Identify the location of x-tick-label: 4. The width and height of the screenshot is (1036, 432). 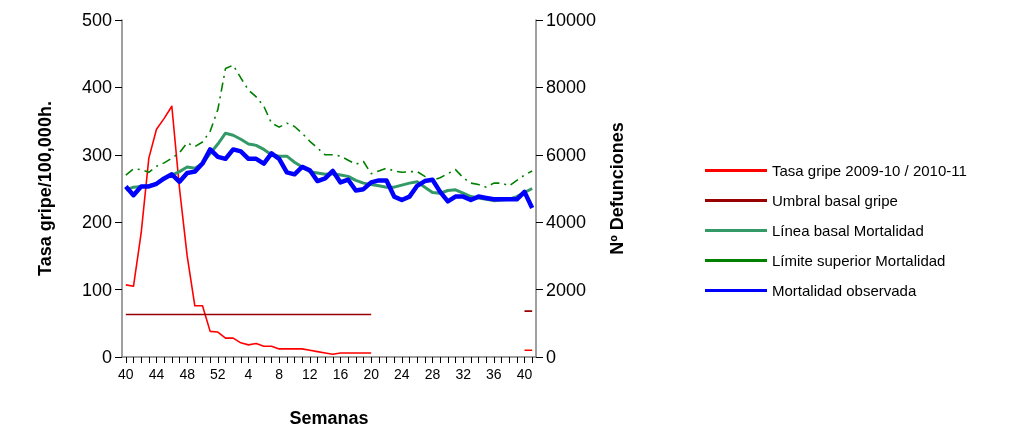
(248, 374).